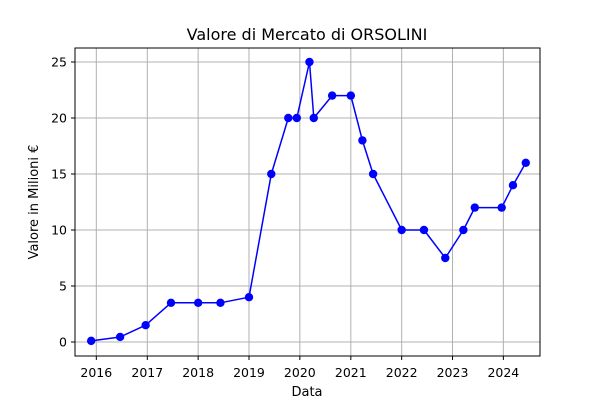 Image resolution: width=600 pixels, height=400 pixels. Describe the element at coordinates (300, 372) in the screenshot. I see `x-tick-label: 2020` at that location.